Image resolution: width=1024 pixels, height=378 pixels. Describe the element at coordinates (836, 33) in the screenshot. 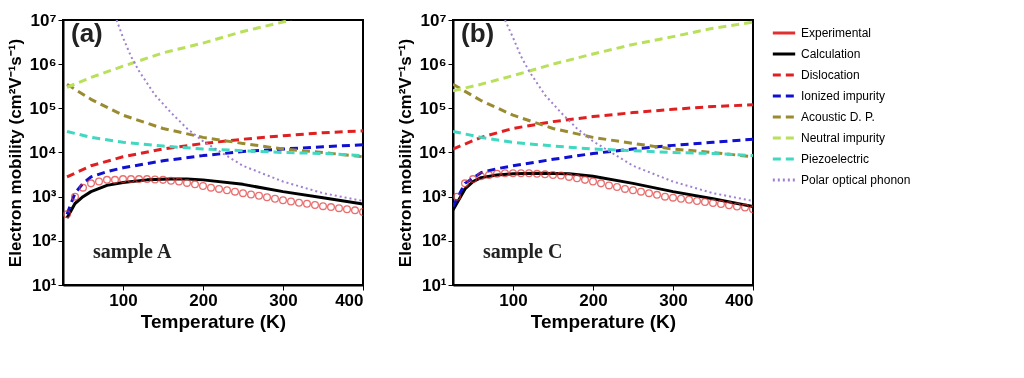

I see `legend-label: Experimental` at that location.